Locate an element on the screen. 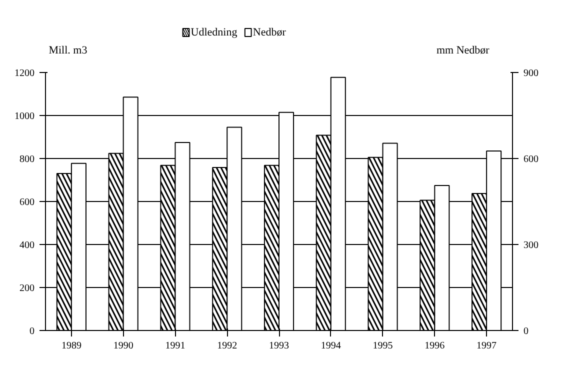  y2-tick-label: 300 is located at coordinates (531, 245).